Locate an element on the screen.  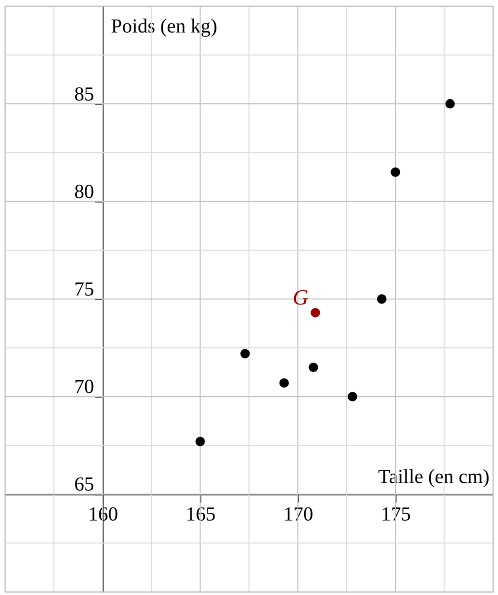
y-tick-label: 75 is located at coordinates (84, 289).